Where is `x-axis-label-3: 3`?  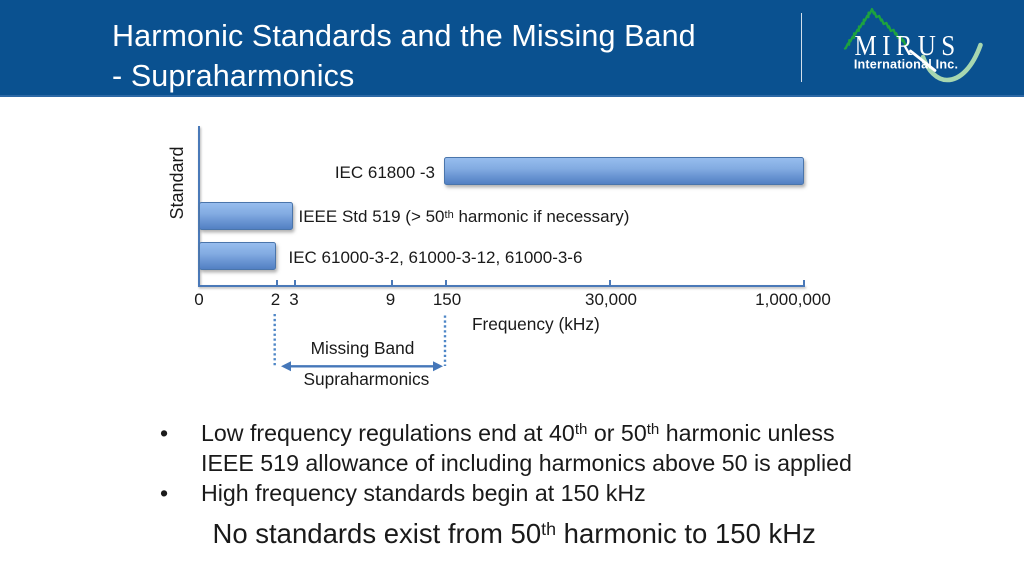 x-axis-label-3: 3 is located at coordinates (294, 300).